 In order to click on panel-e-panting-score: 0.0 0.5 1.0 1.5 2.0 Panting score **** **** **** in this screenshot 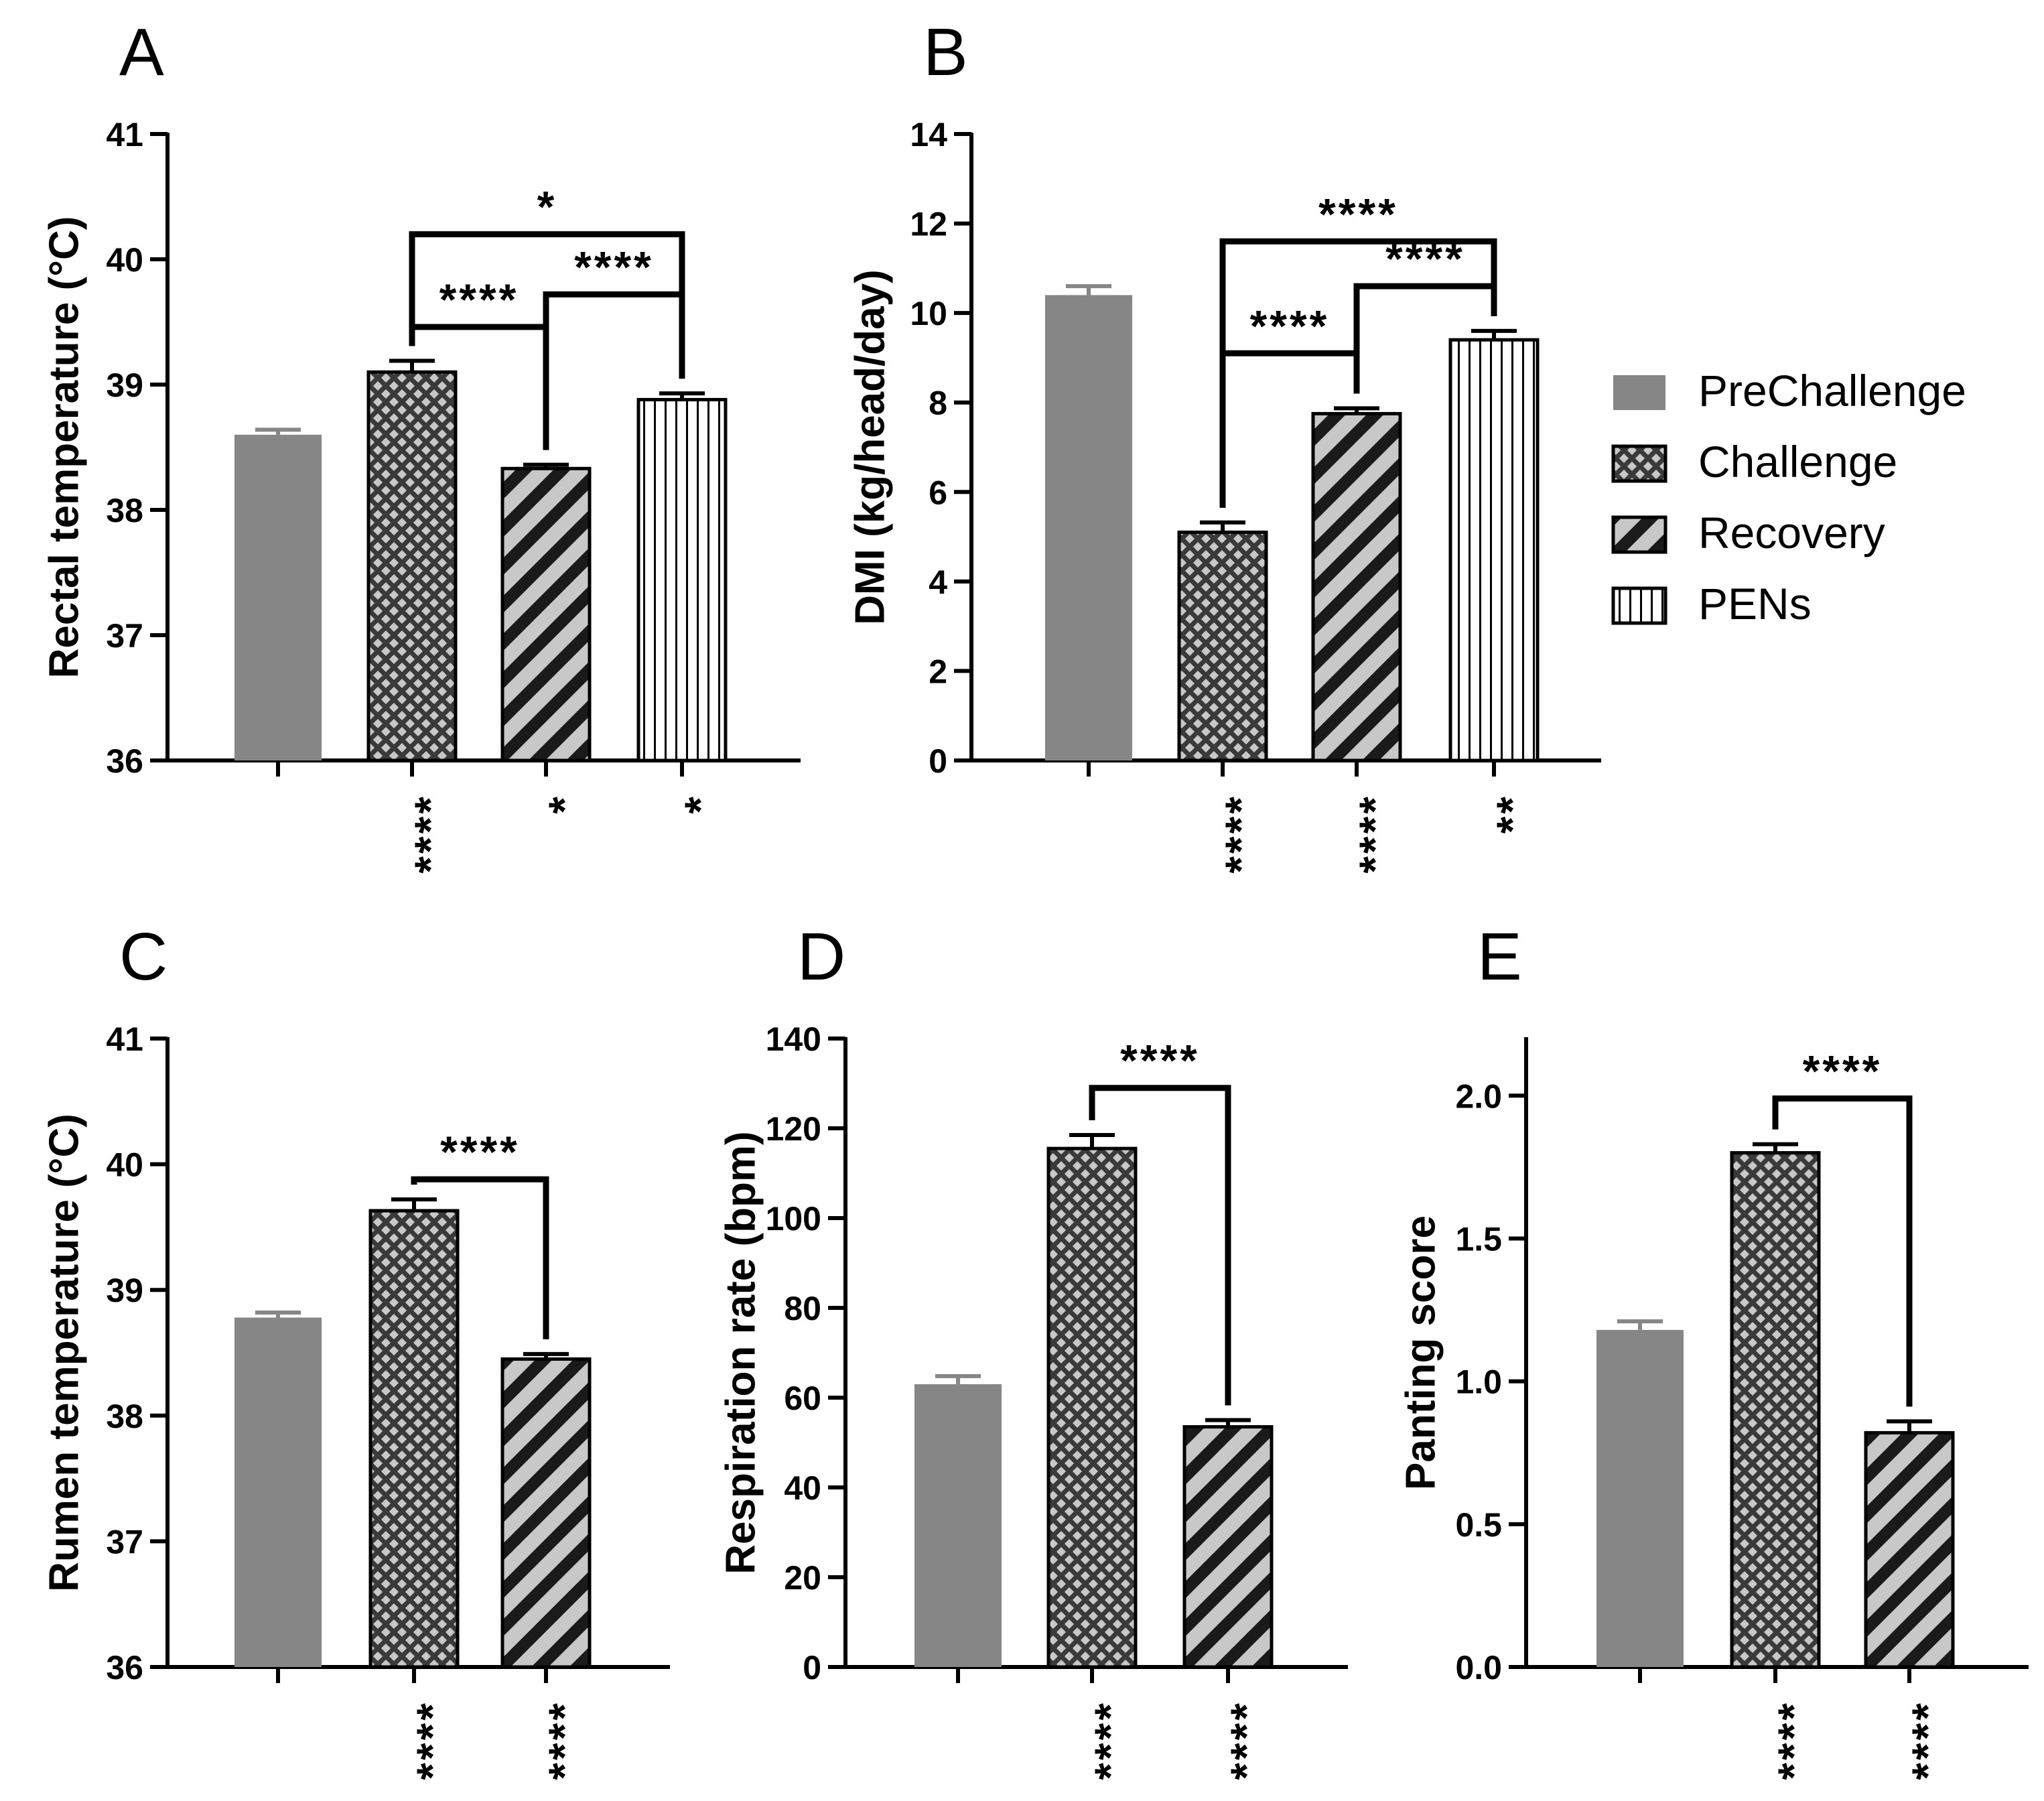, I will do `click(1713, 1409)`.